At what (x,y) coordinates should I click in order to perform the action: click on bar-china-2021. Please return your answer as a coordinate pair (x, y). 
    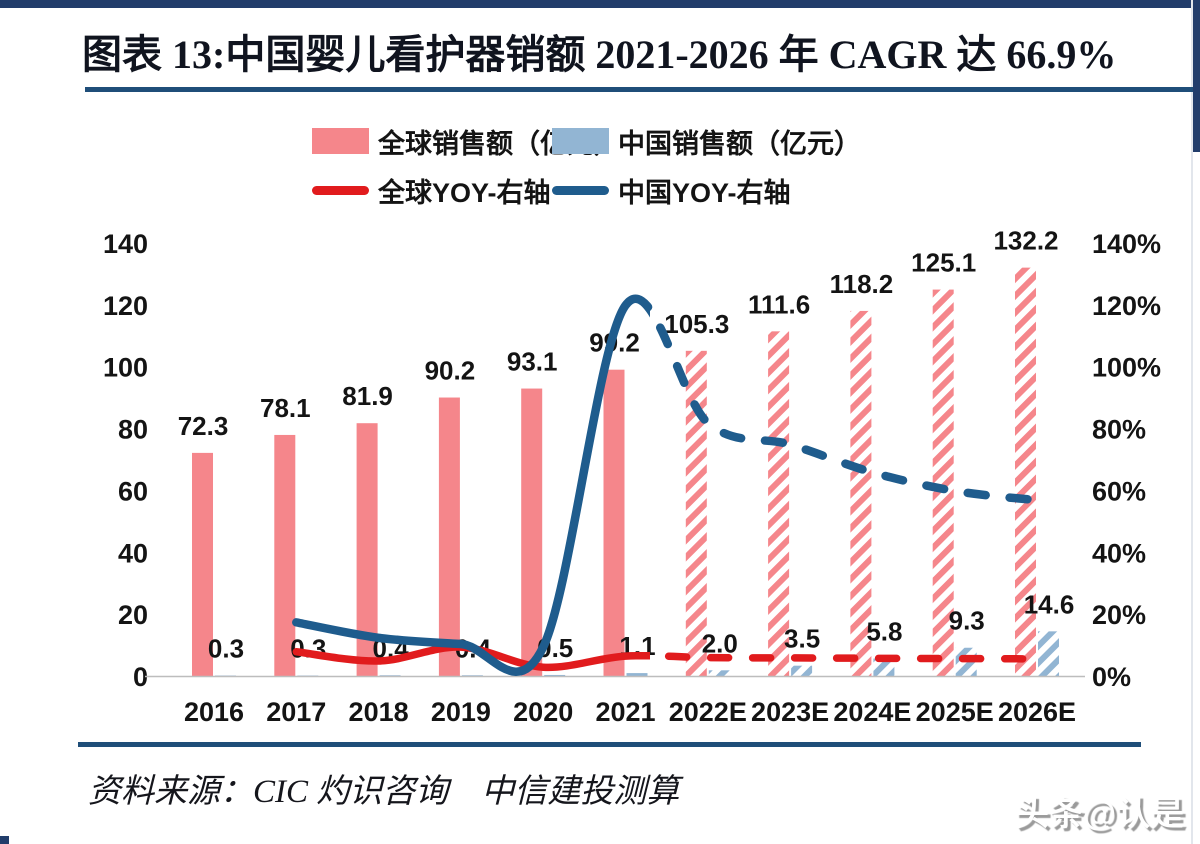
    Looking at the image, I should click on (637, 675).